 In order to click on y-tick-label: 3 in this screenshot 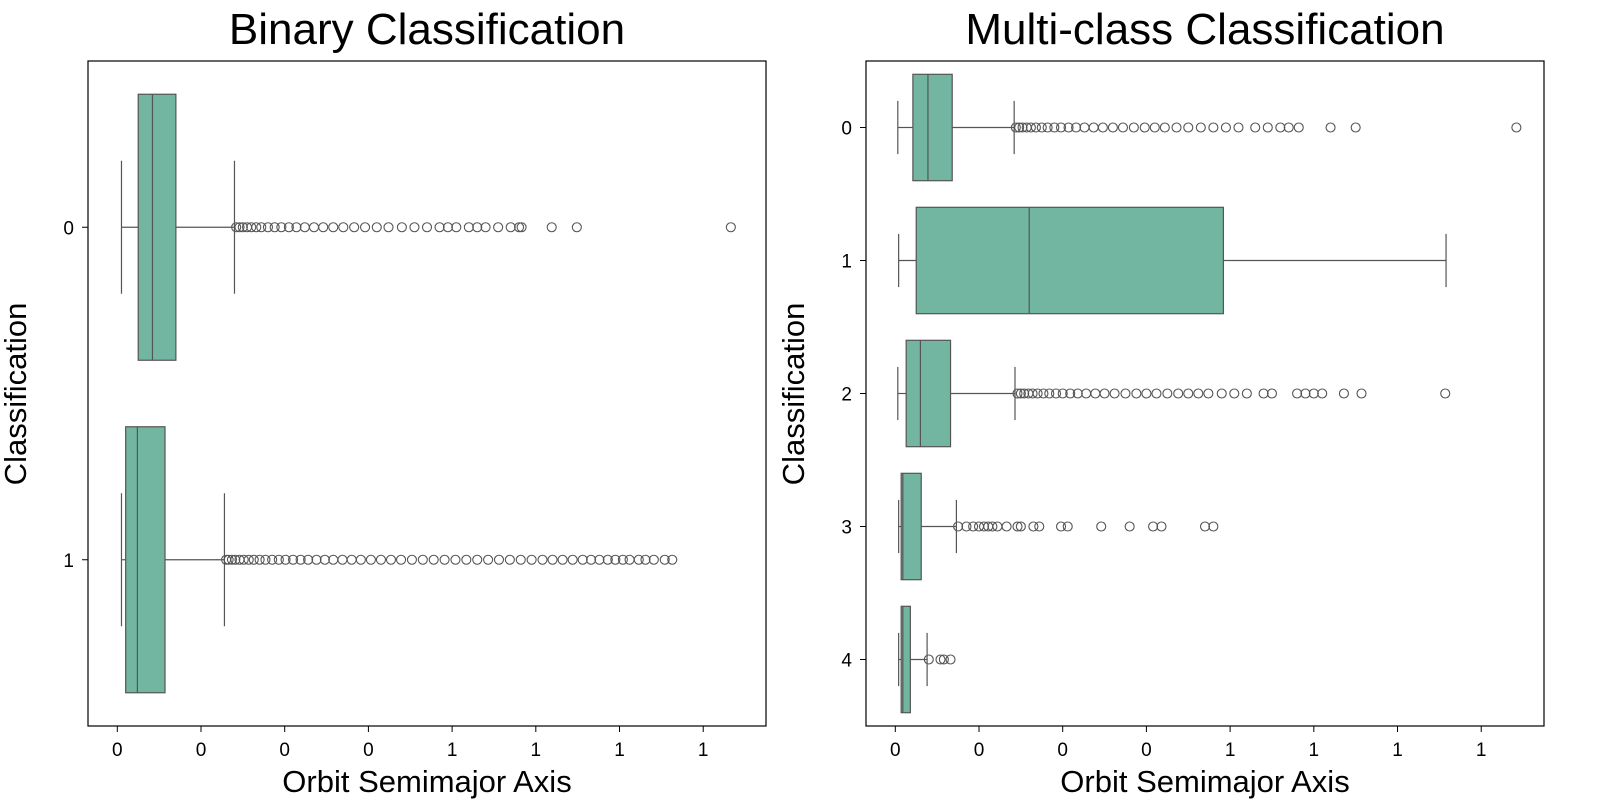, I will do `click(846, 528)`.